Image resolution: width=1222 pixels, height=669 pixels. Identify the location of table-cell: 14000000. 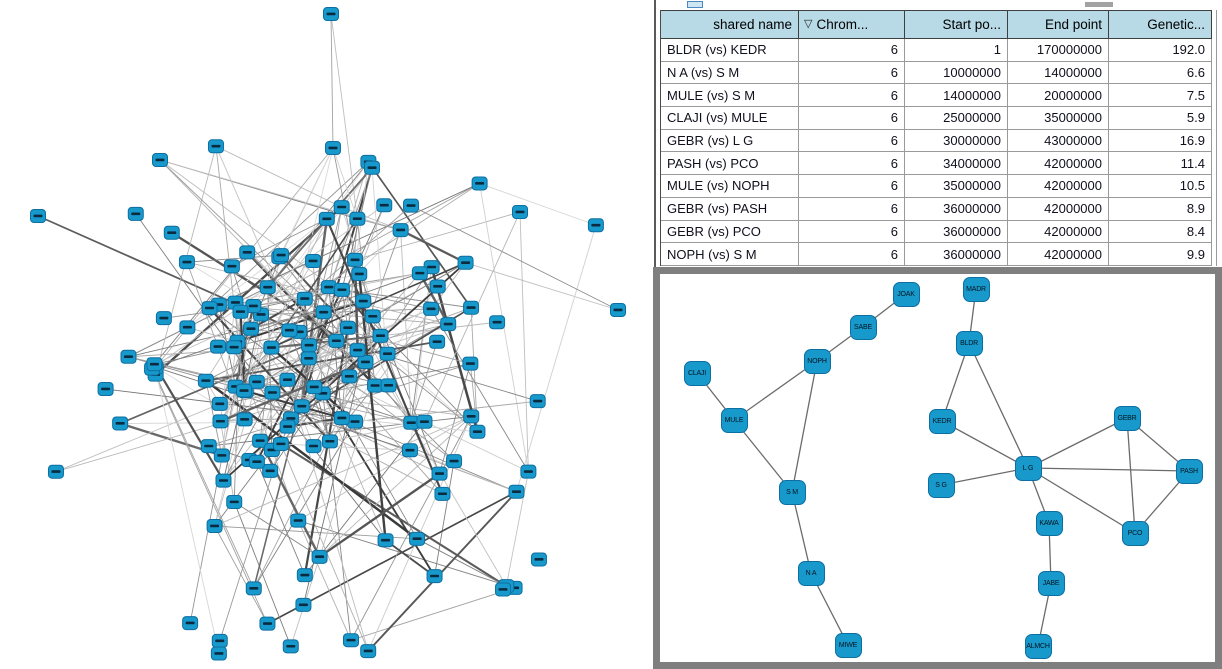
(956, 96).